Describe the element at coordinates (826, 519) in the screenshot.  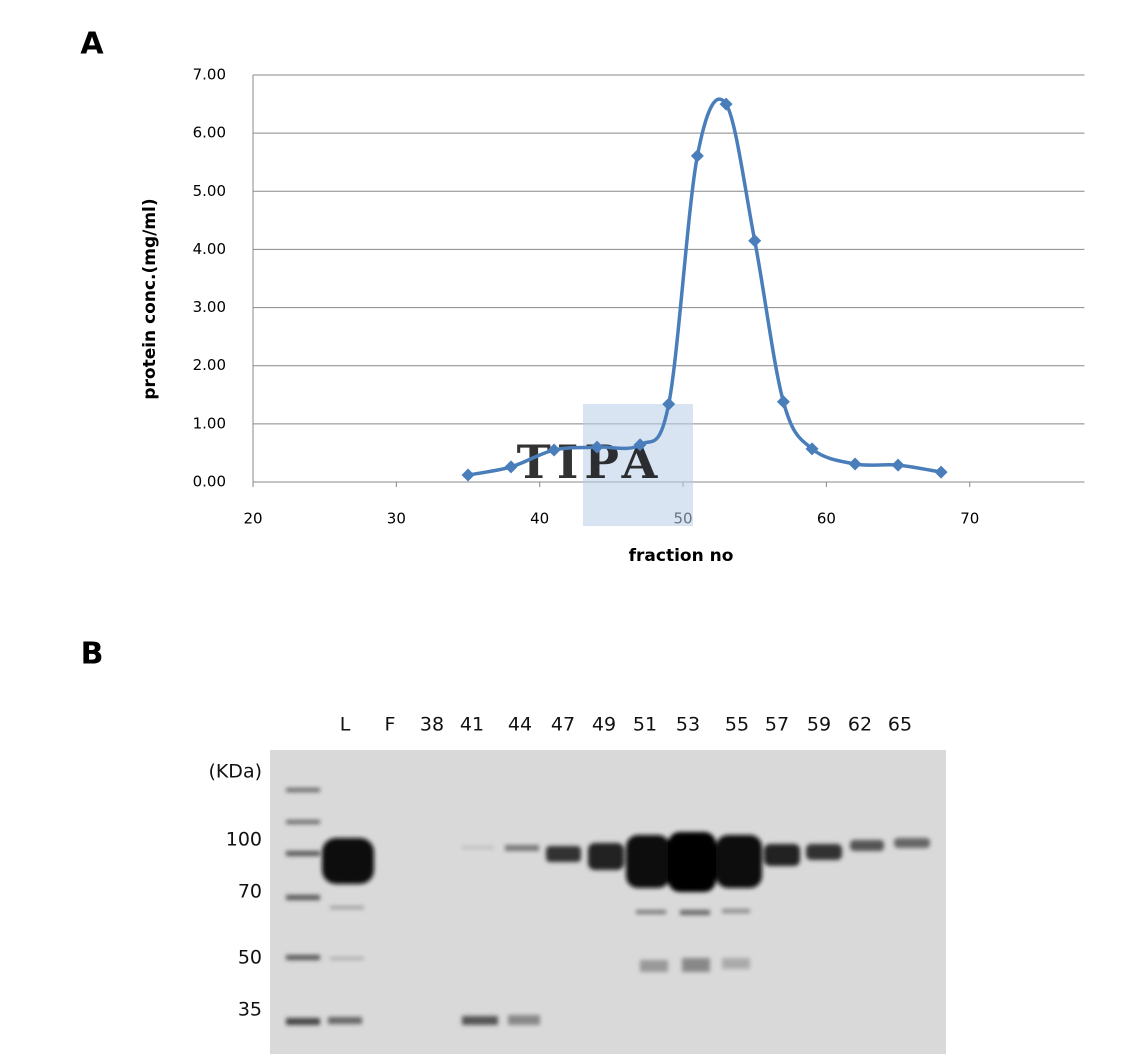
I see `x-tick-label: 60` at that location.